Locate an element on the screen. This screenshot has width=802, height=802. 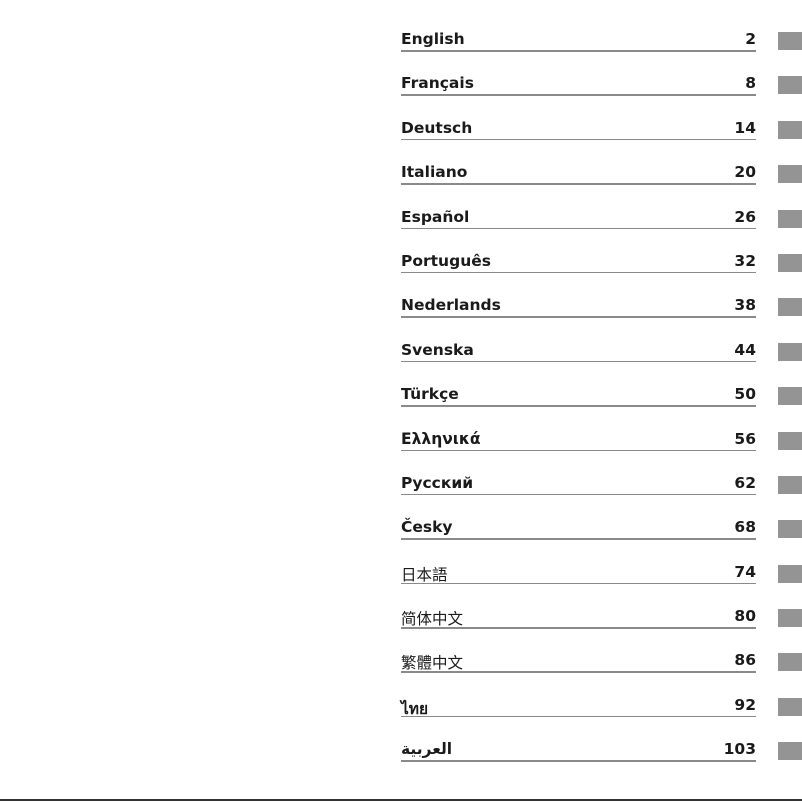
toc-language-label: Svenska is located at coordinates (437, 349).